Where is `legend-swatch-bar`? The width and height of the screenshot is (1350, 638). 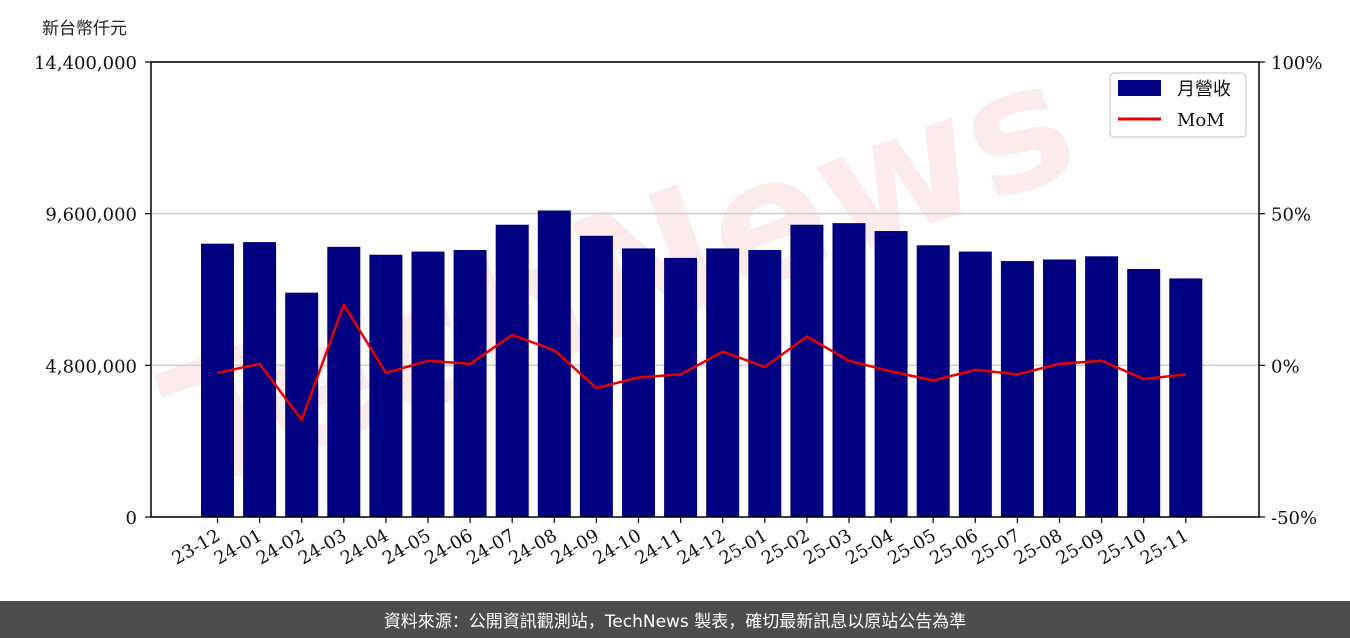
legend-swatch-bar is located at coordinates (1139, 88).